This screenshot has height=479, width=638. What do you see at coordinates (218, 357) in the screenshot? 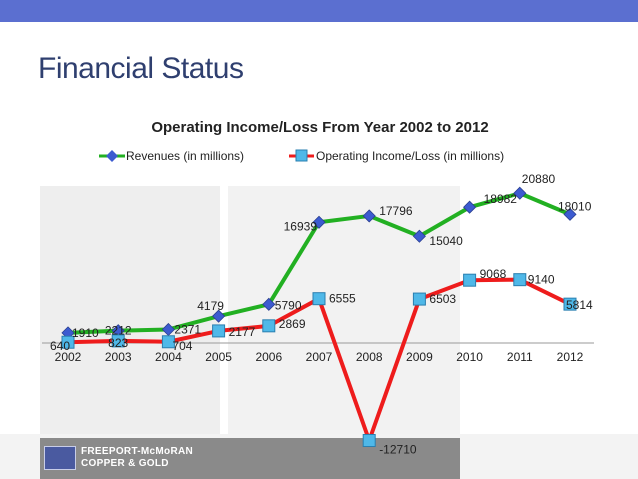
I see `x-tick-label: 2005` at bounding box center [218, 357].